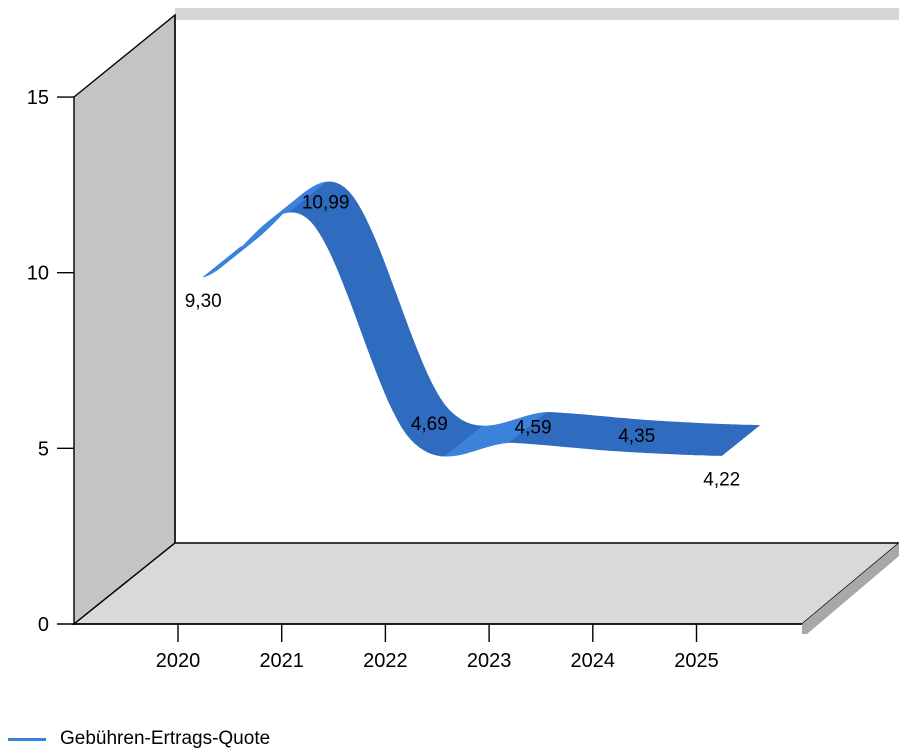 This screenshot has width=899, height=756. I want to click on x-tick-label: 2021, so click(281, 661).